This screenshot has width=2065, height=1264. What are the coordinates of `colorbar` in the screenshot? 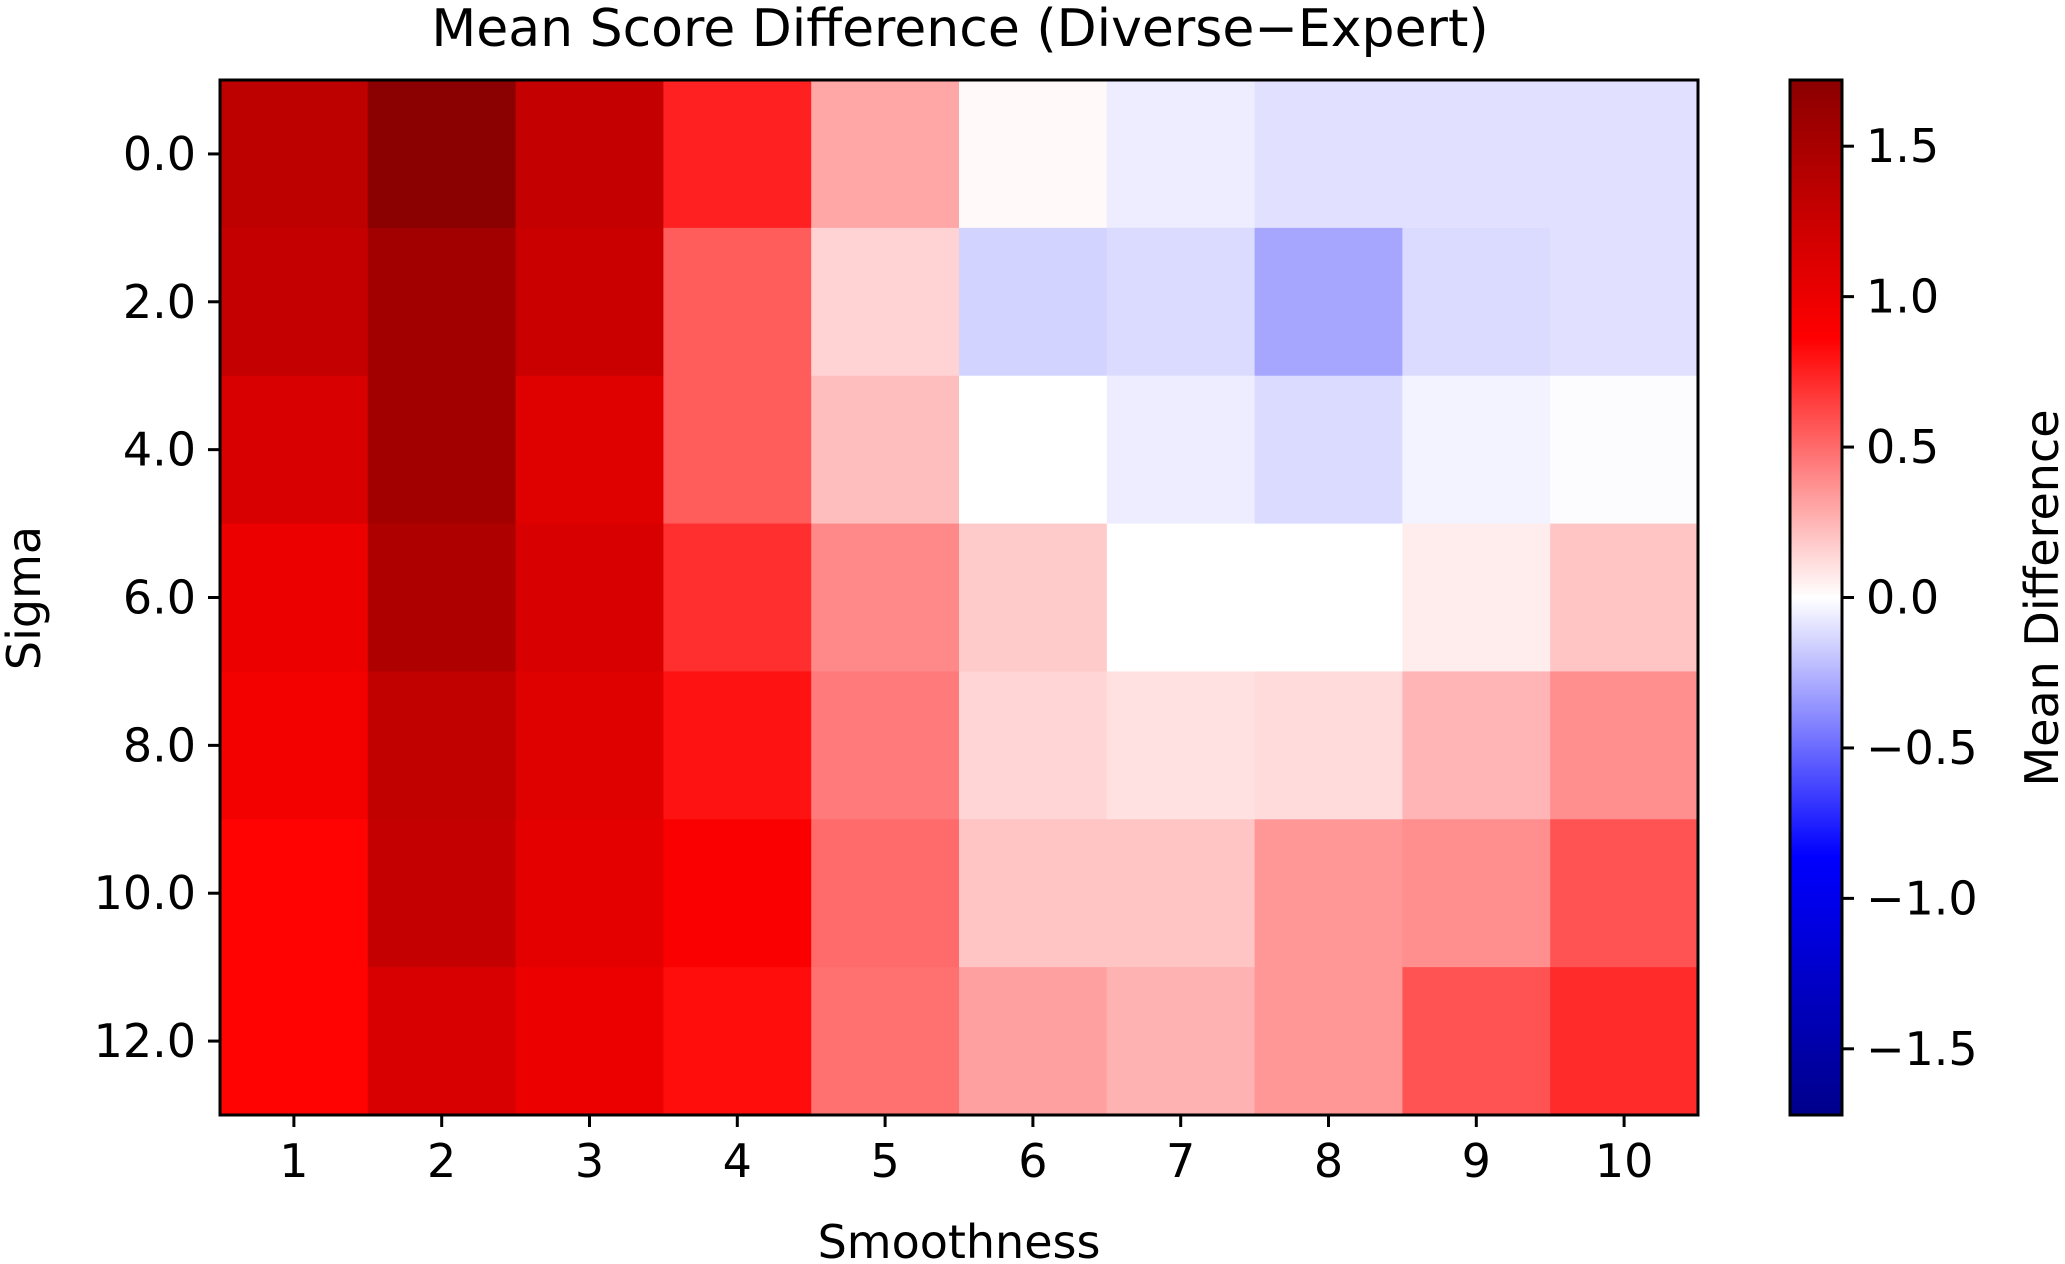 It's located at (1816, 597).